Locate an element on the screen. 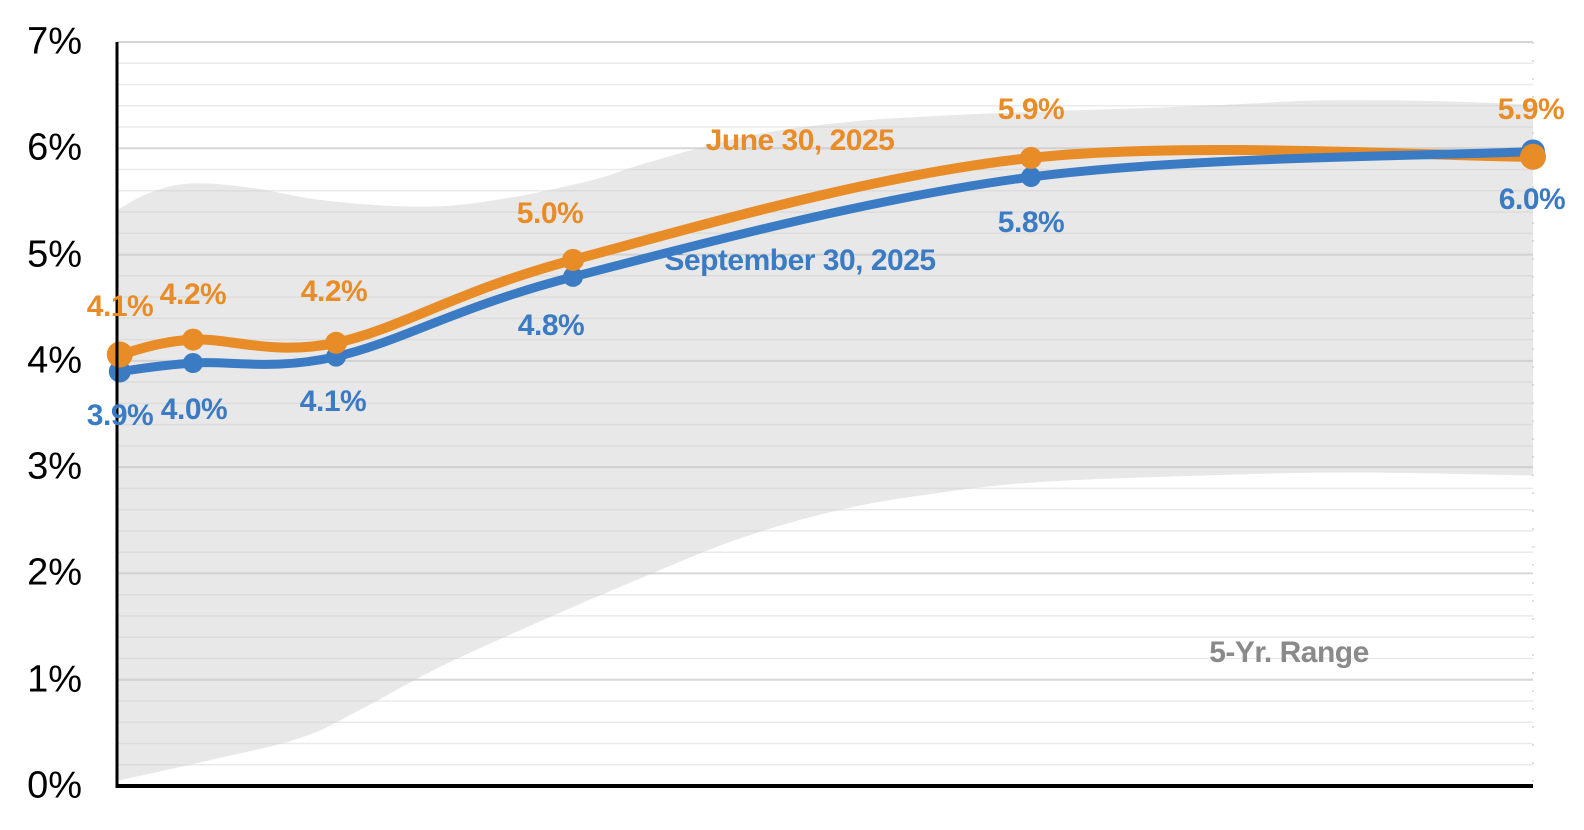 This screenshot has width=1584, height=830. series-label-september-30-2025: September 30, 2025 is located at coordinates (800, 260).